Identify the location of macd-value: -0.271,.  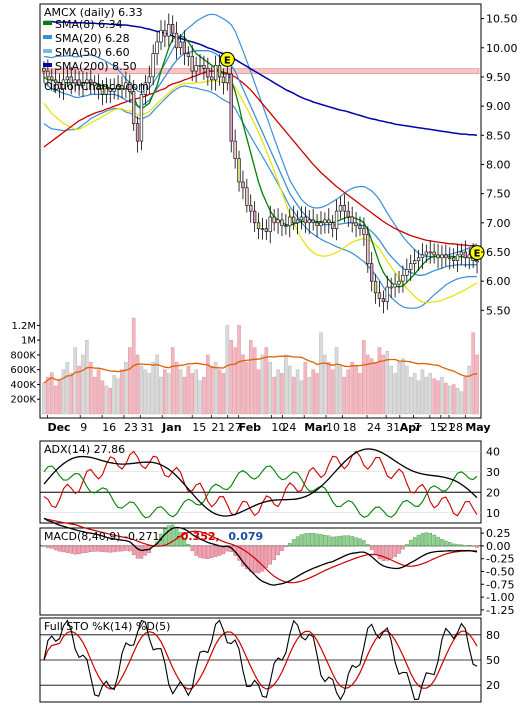
(143, 536).